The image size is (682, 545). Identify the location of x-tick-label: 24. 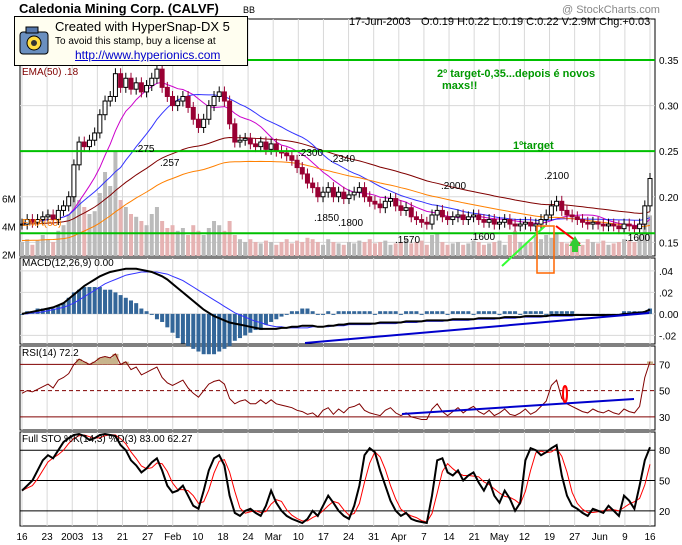
(249, 537).